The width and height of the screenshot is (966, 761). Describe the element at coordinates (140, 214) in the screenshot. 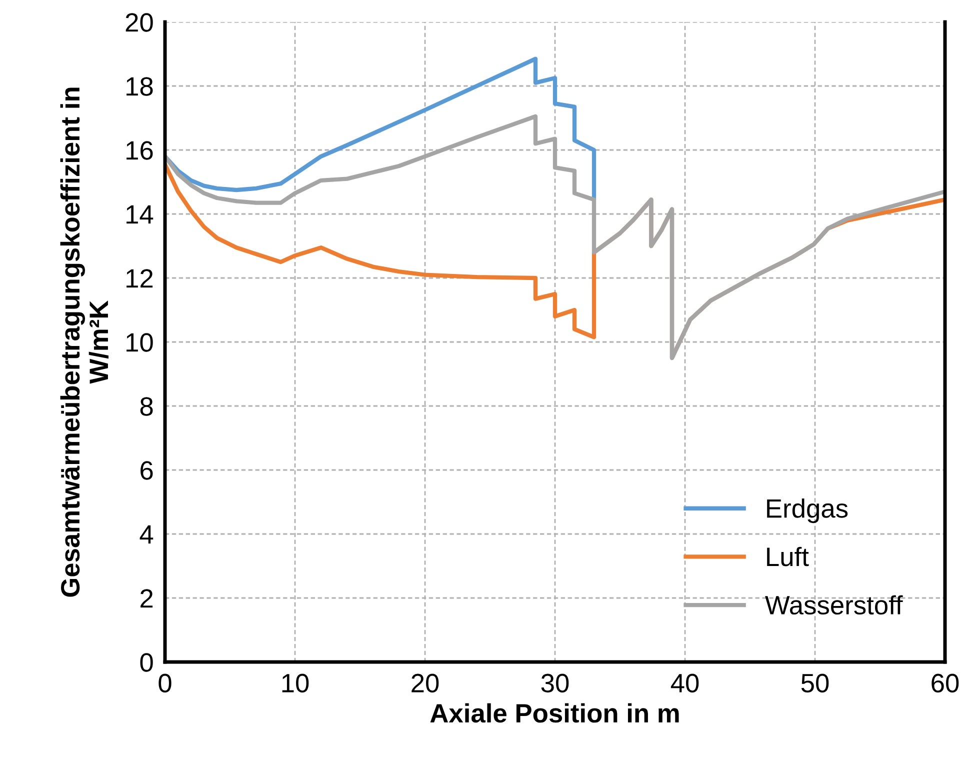

I see `y-tick-label: 14` at that location.